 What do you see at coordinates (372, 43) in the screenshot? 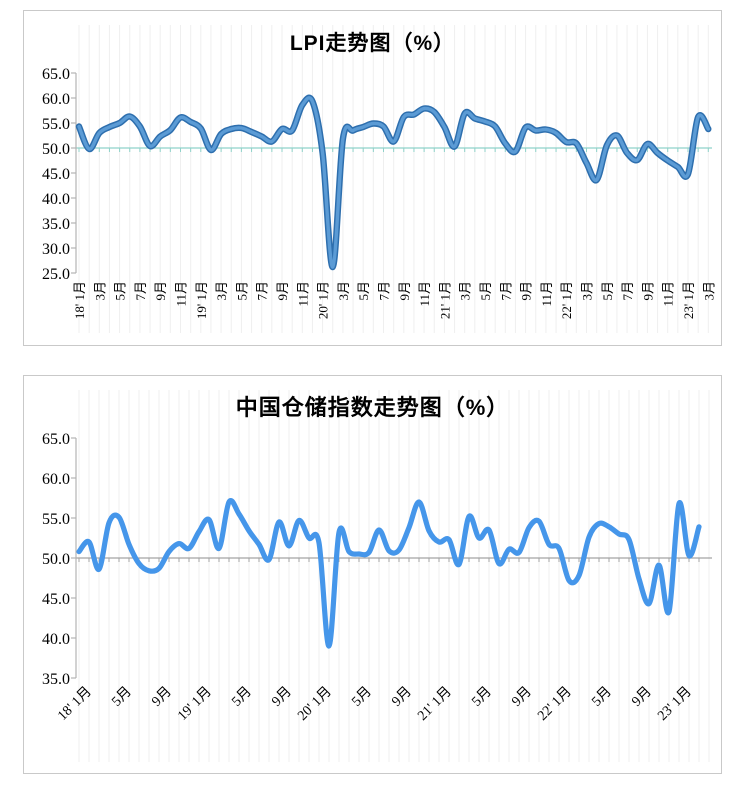
I see `lpi-chart-title: LPI走势图（%）` at bounding box center [372, 43].